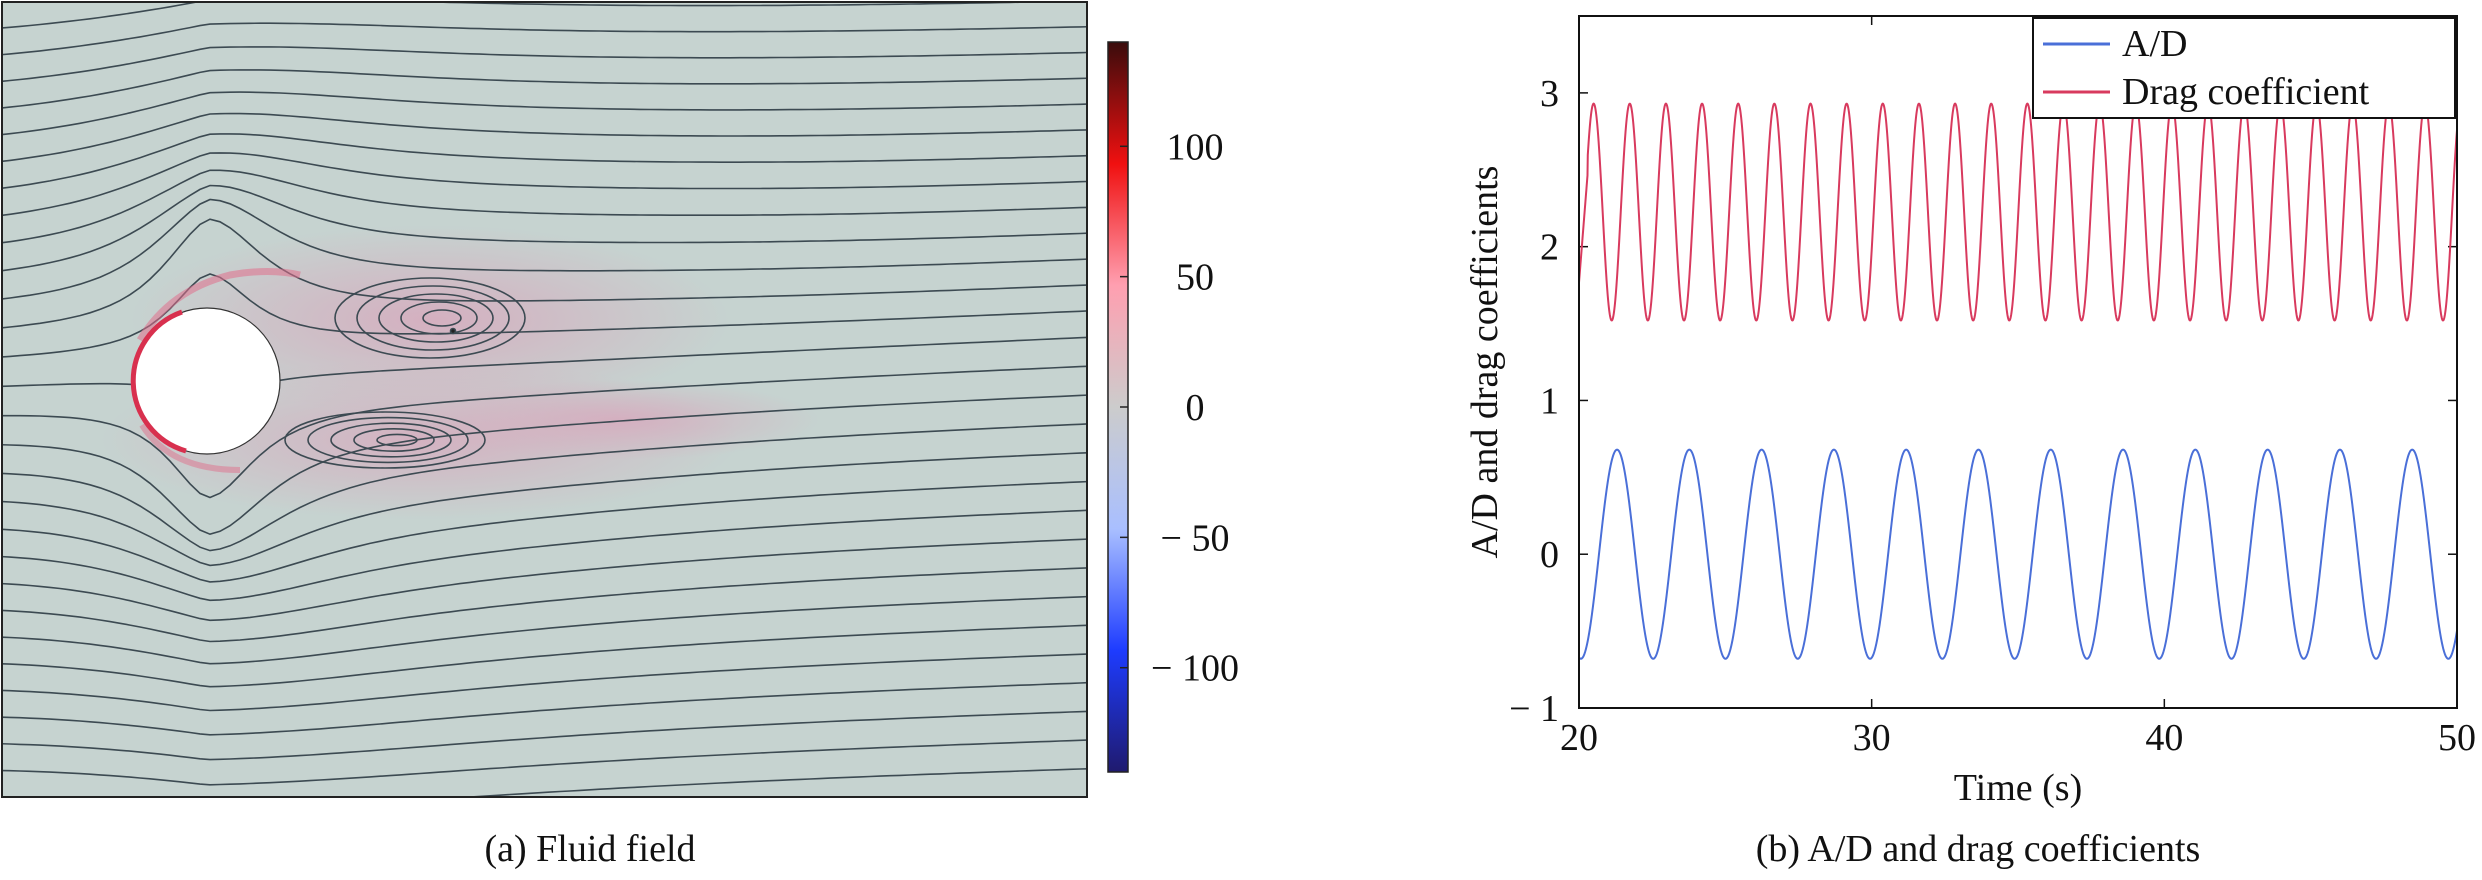 This screenshot has width=2482, height=880. What do you see at coordinates (1978, 849) in the screenshot?
I see `caption-b: (b) A/D and drag coefficients` at bounding box center [1978, 849].